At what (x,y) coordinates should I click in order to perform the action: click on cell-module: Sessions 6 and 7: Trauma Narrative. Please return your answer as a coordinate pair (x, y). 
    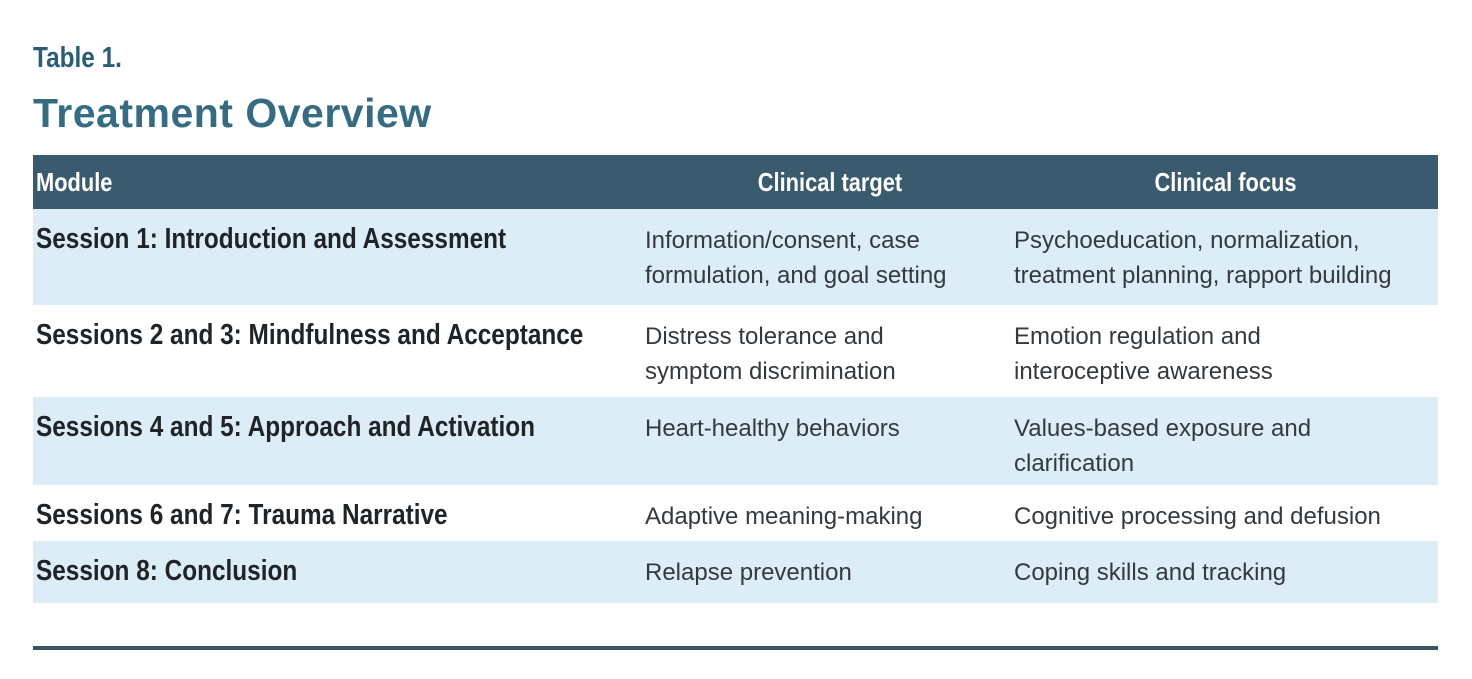
    Looking at the image, I should click on (339, 513).